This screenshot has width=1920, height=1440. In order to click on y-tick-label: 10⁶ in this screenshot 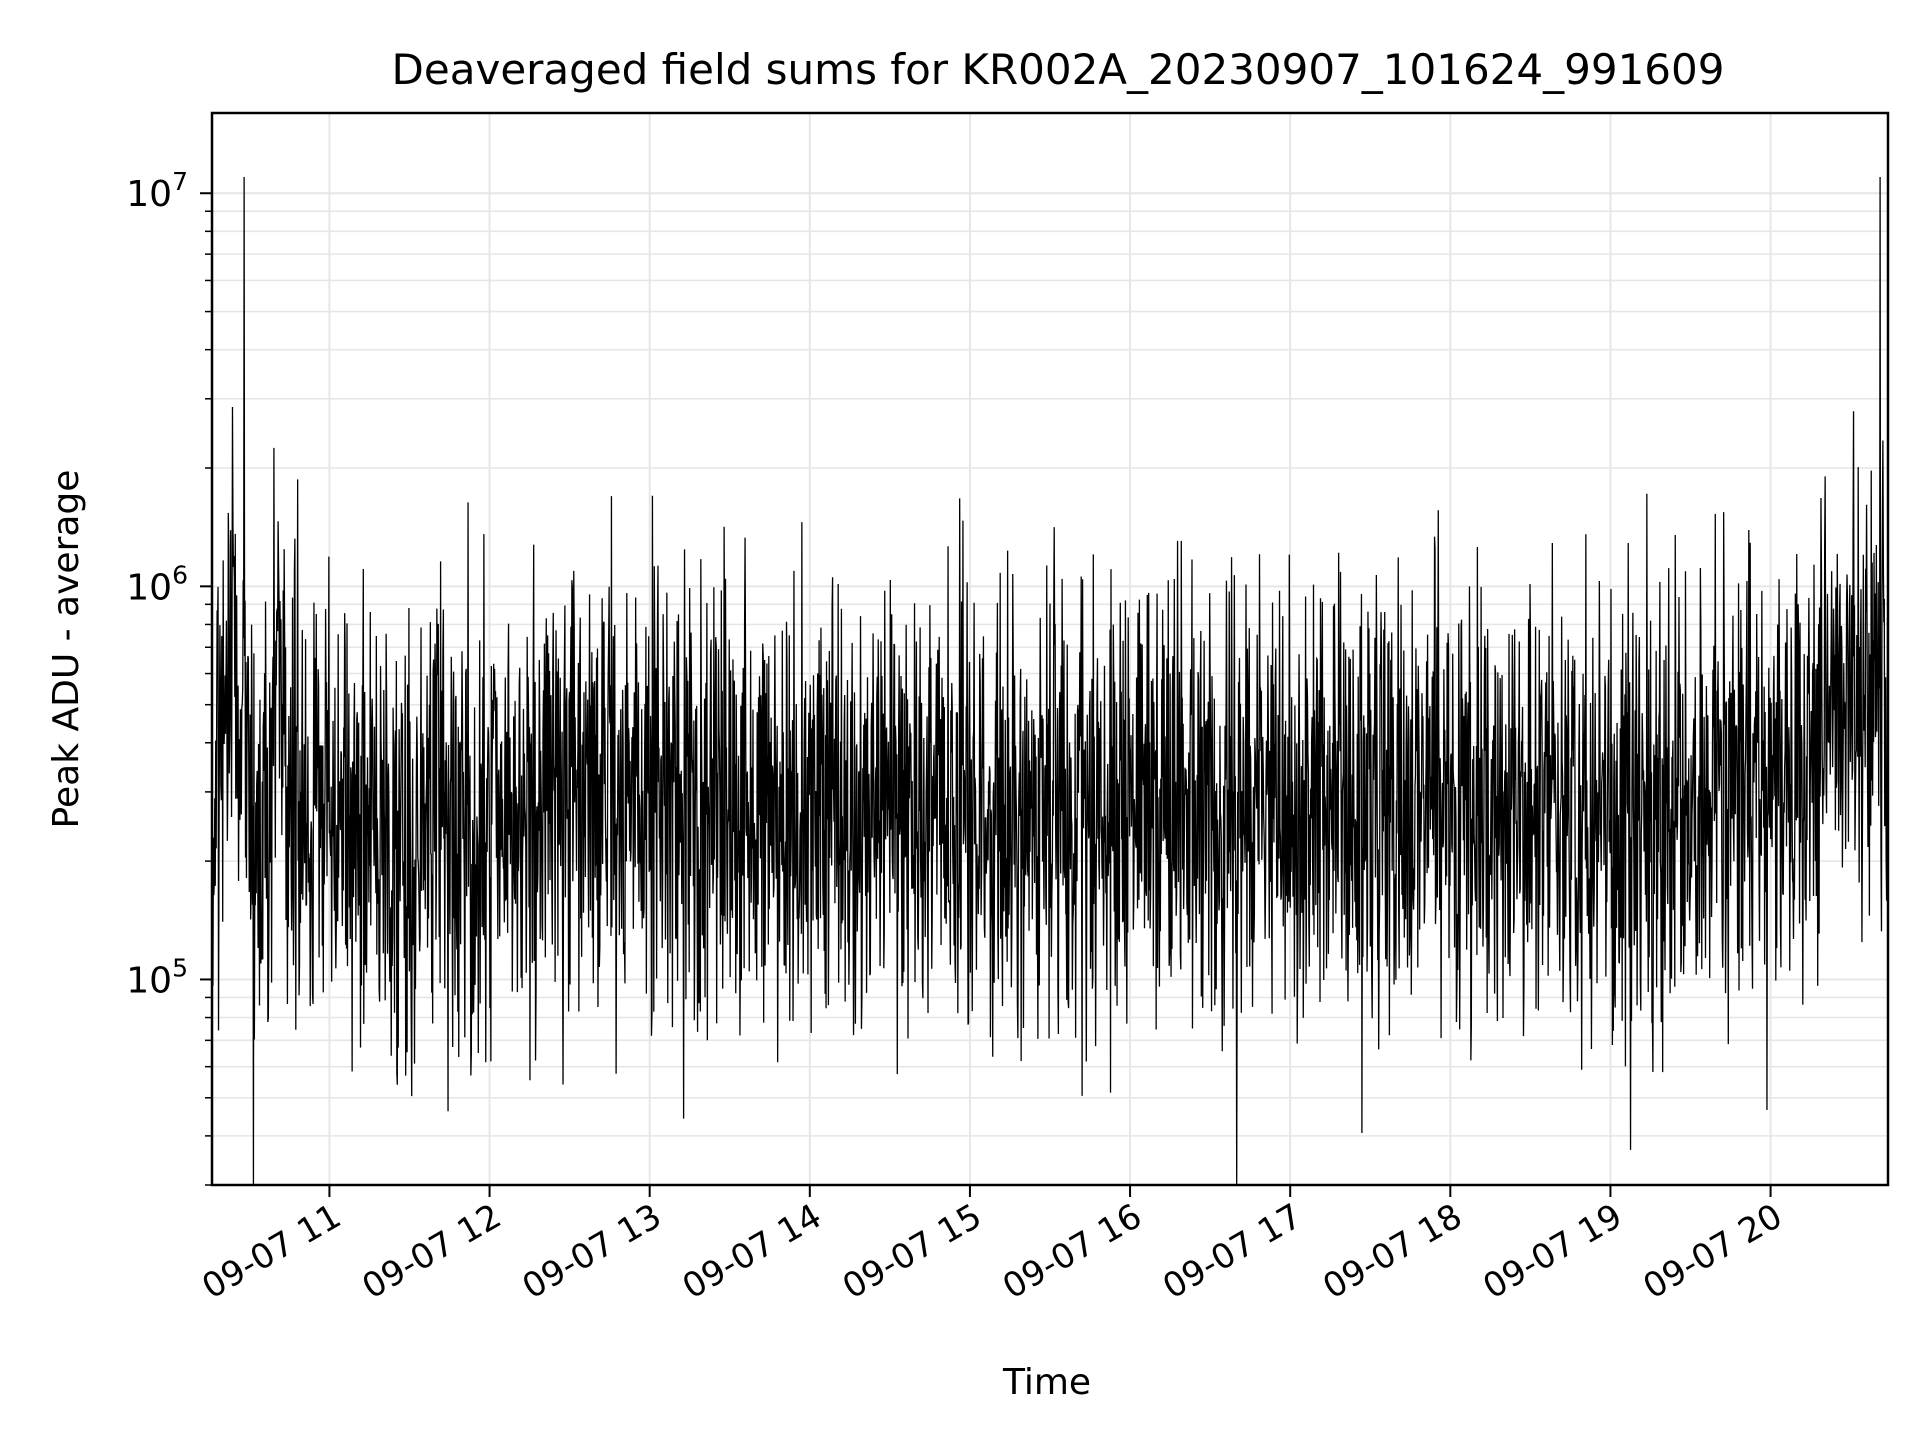, I will do `click(157, 584)`.